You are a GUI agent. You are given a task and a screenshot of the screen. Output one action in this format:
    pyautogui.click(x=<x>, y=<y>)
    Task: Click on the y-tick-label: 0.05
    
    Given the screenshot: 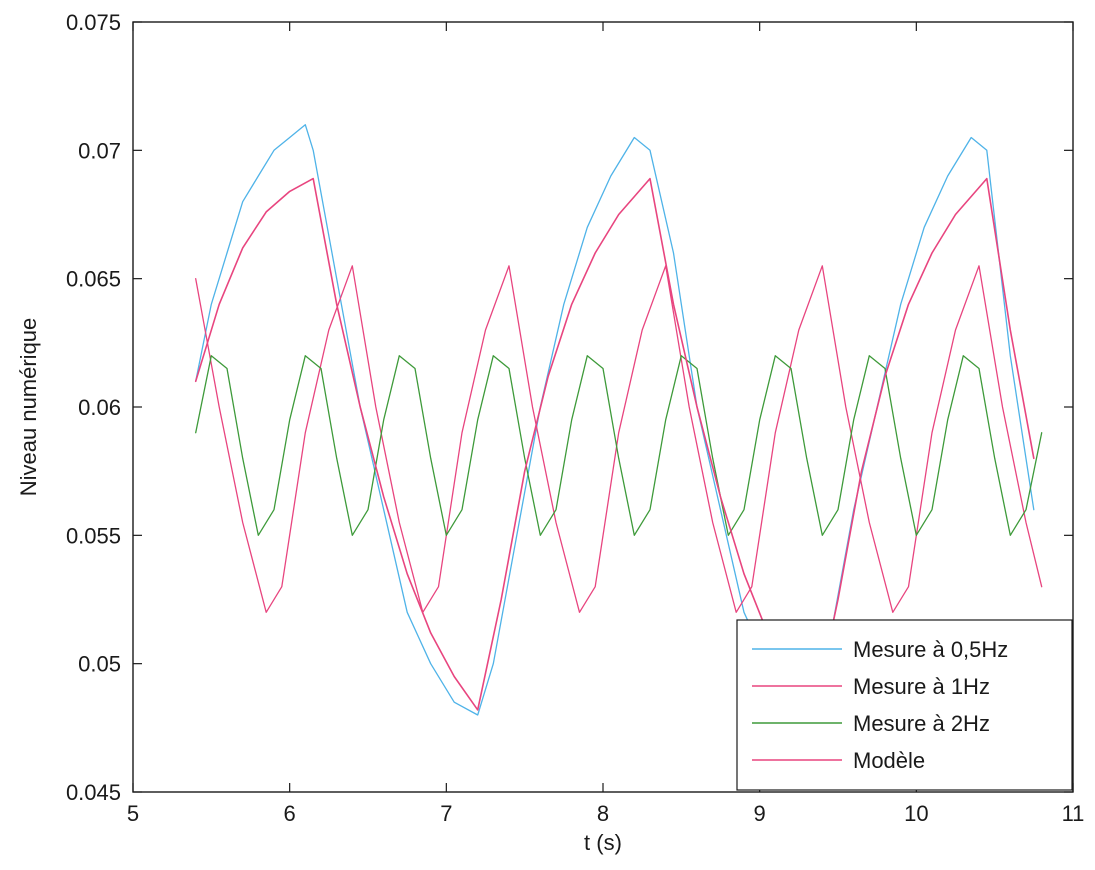 What is the action you would take?
    pyautogui.click(x=99, y=664)
    